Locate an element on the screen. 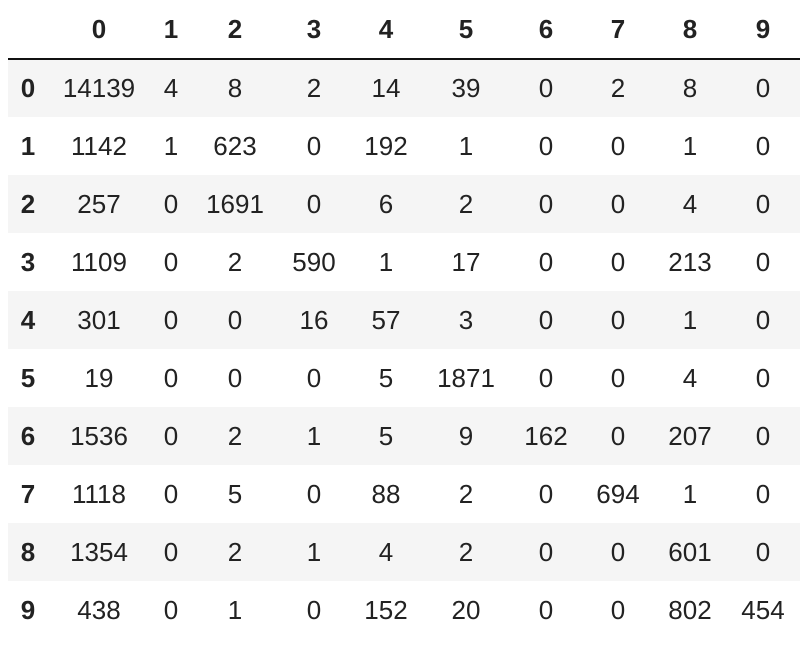 Image resolution: width=809 pixels, height=646 pixels. row-index-label: 5 is located at coordinates (28, 377).